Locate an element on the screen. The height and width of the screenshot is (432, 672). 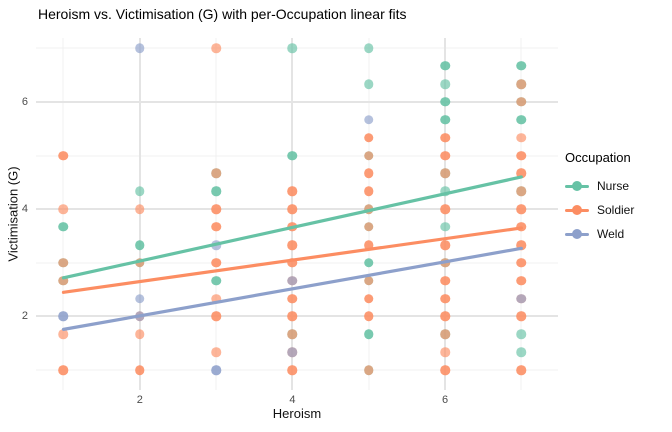
legend-label: Nurse is located at coordinates (613, 186).